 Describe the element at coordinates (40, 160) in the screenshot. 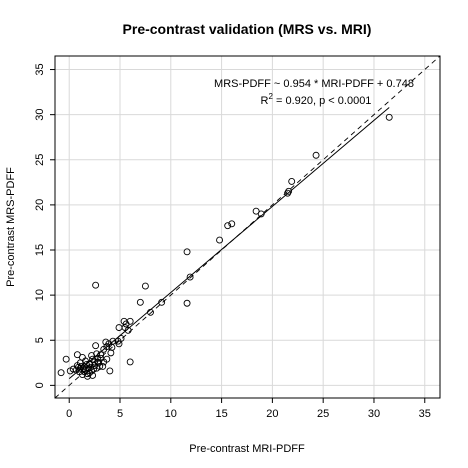

I see `y-tick-label: 25` at that location.